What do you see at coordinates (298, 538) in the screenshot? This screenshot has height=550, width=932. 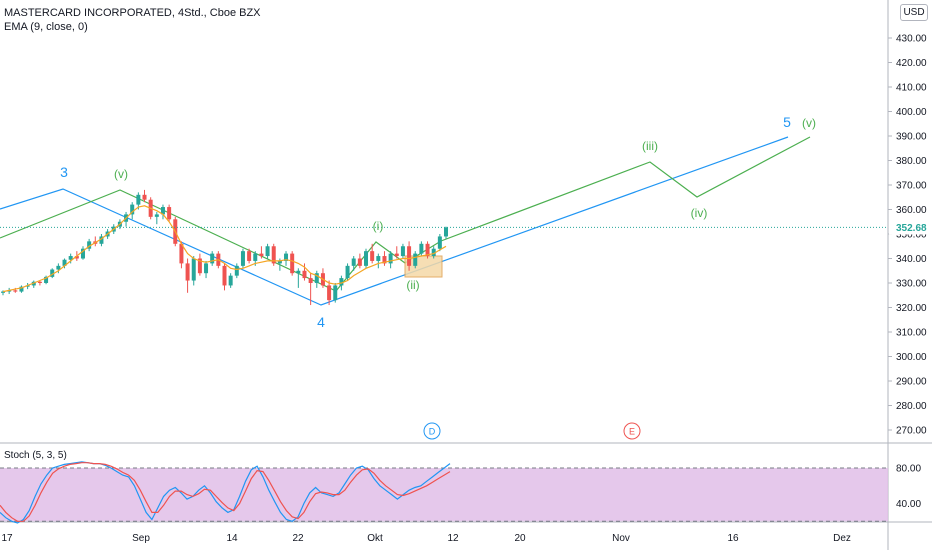 I see `time-tick-label: 22` at bounding box center [298, 538].